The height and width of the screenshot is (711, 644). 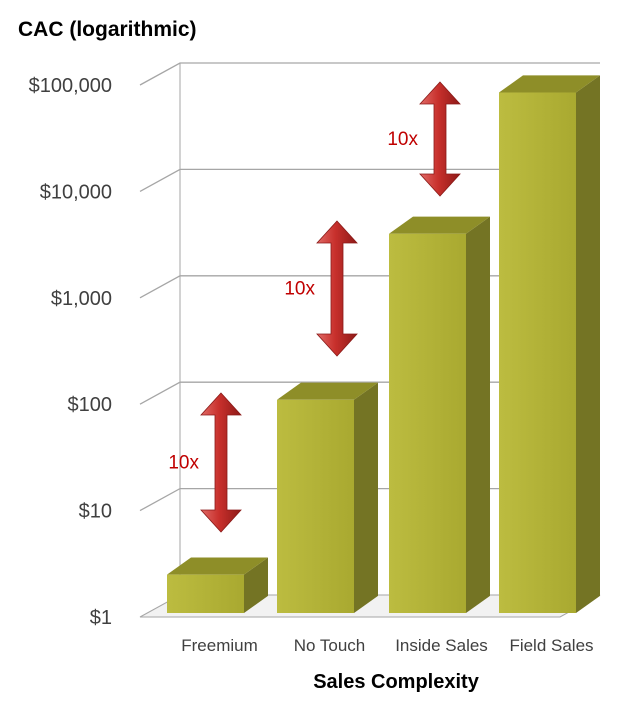 I want to click on x-axis-label: Sales Complexity, so click(x=396, y=682).